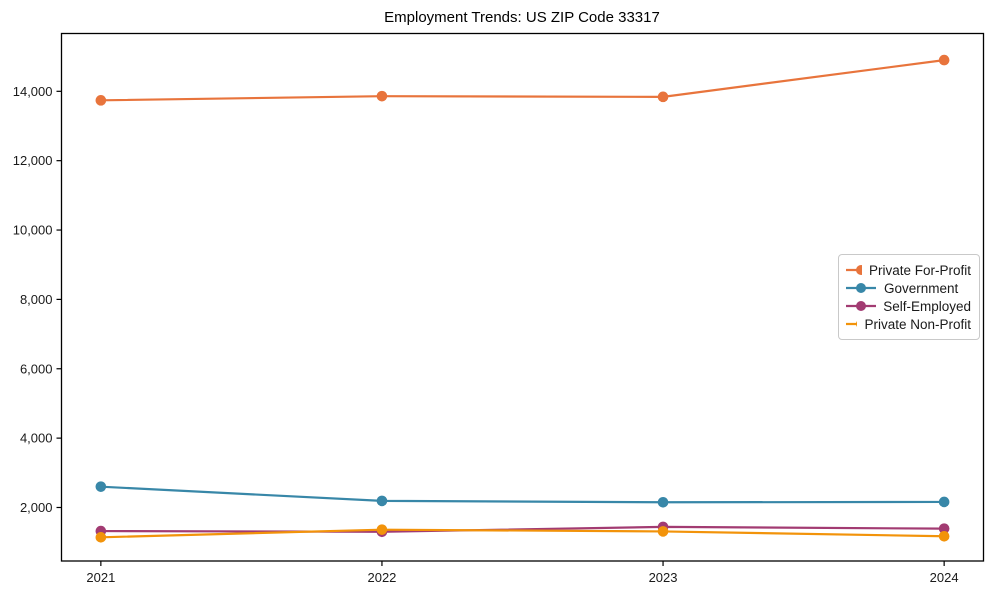  I want to click on series-line-private-for-profit, so click(522, 80).